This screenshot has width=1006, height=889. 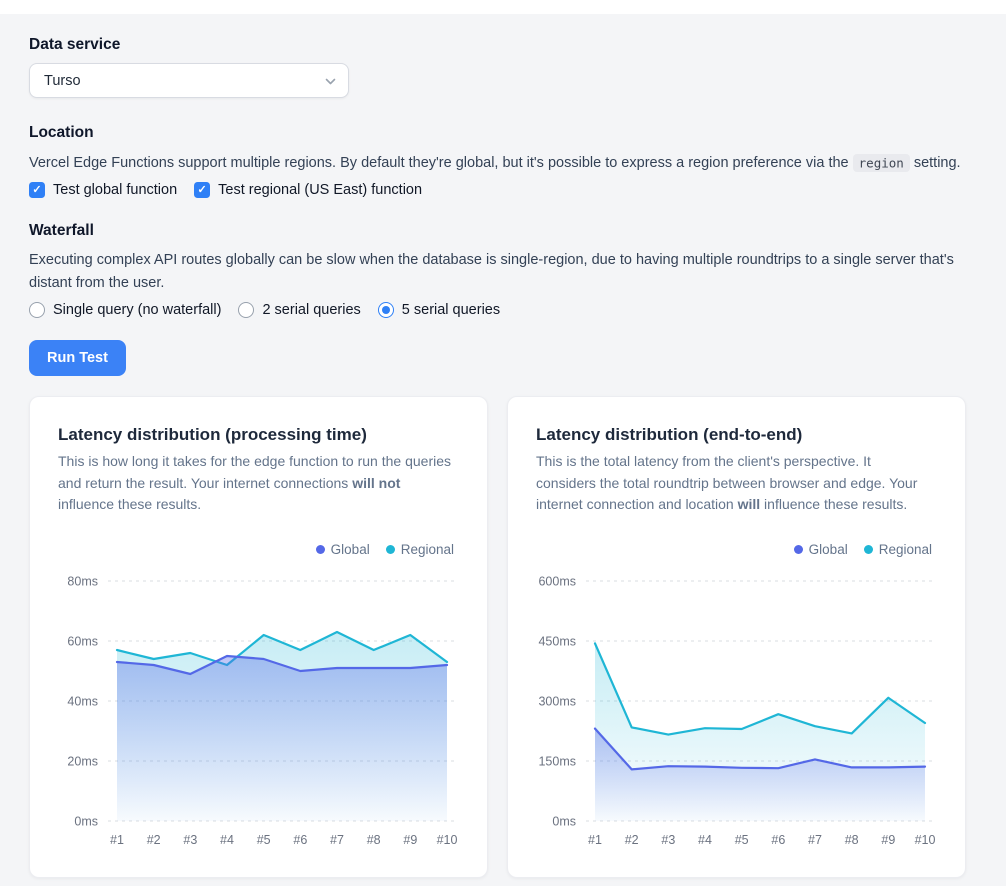 What do you see at coordinates (82, 701) in the screenshot?
I see `svg-text: 40ms` at bounding box center [82, 701].